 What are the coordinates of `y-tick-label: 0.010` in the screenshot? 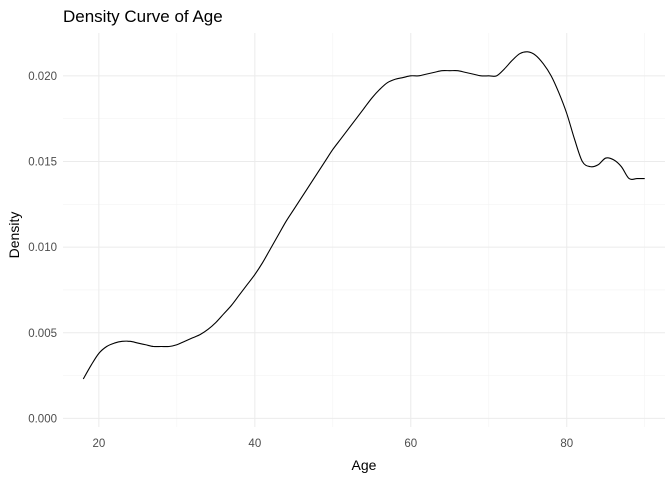 It's located at (42, 248).